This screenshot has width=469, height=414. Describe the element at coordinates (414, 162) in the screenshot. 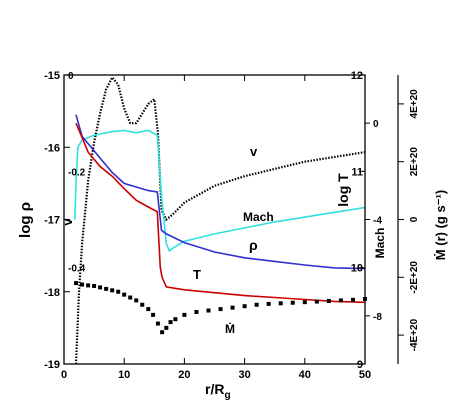

I see `y-mdot-tick-label: 2E+20` at that location.